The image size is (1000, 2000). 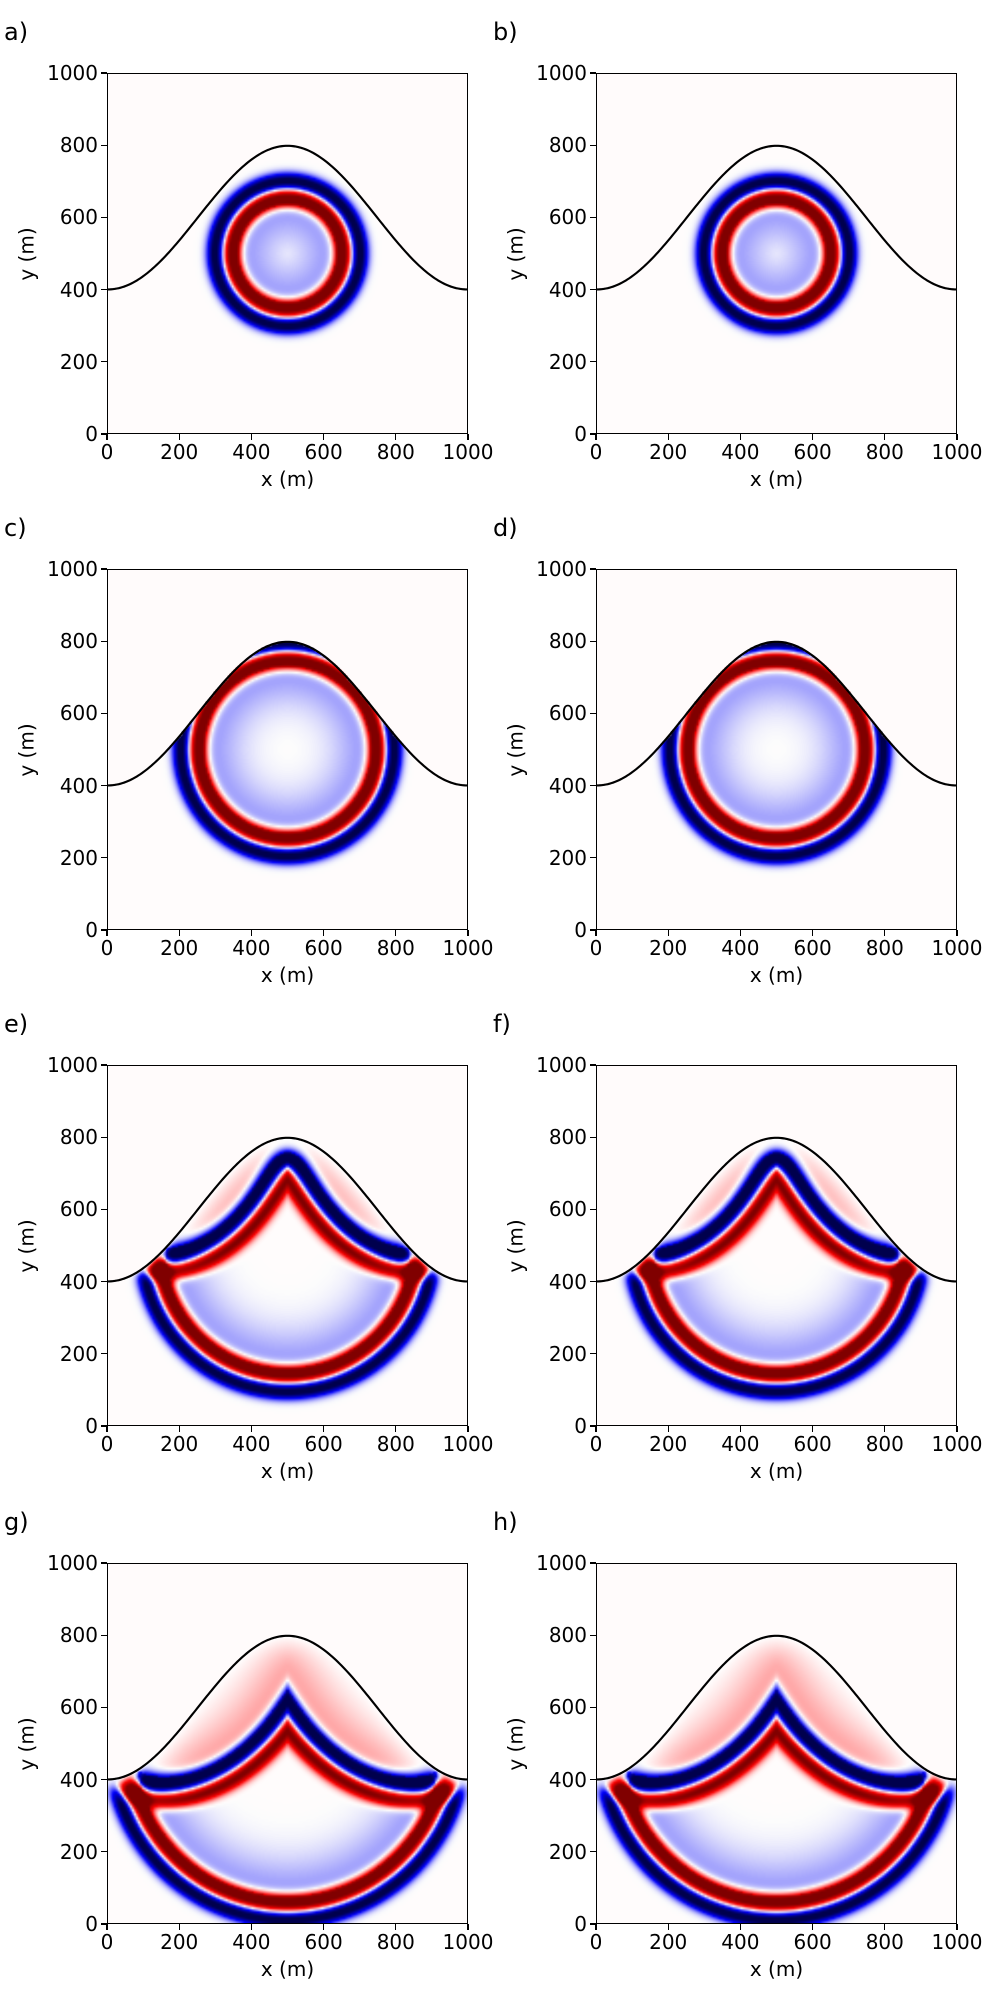 I want to click on wavefield-heatmap, so click(x=287, y=749).